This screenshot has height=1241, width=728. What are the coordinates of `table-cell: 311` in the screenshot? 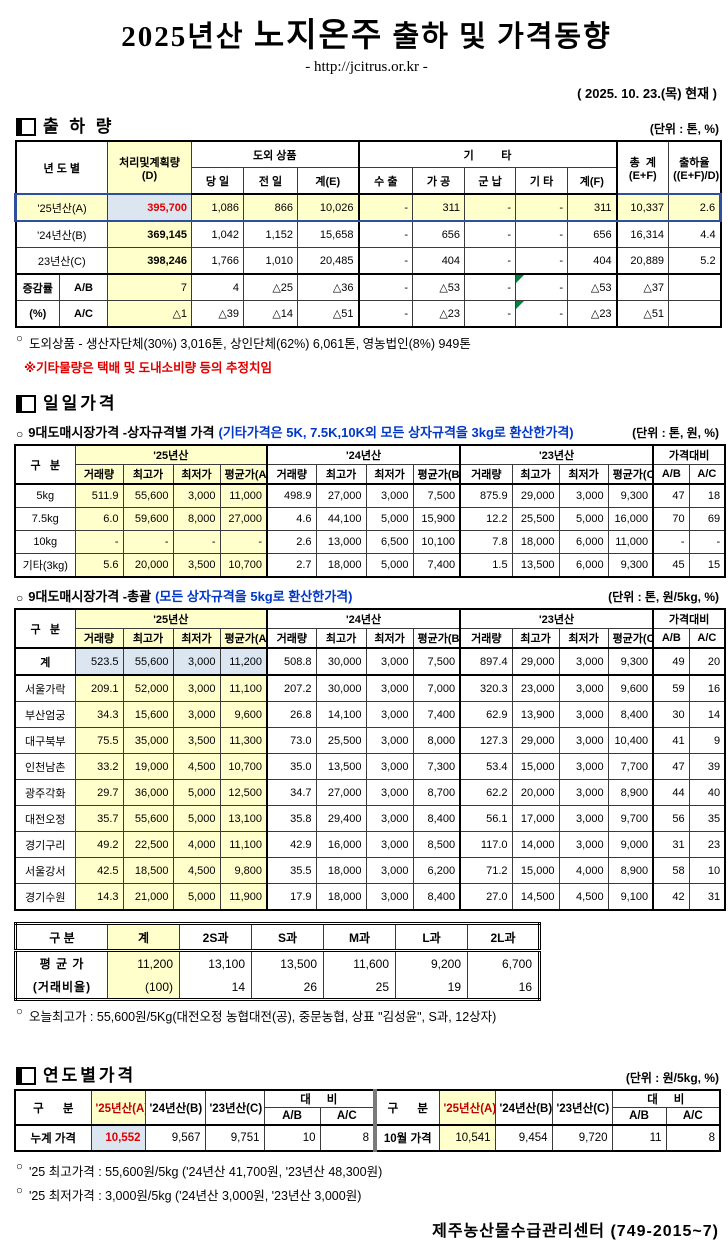 It's located at (439, 207).